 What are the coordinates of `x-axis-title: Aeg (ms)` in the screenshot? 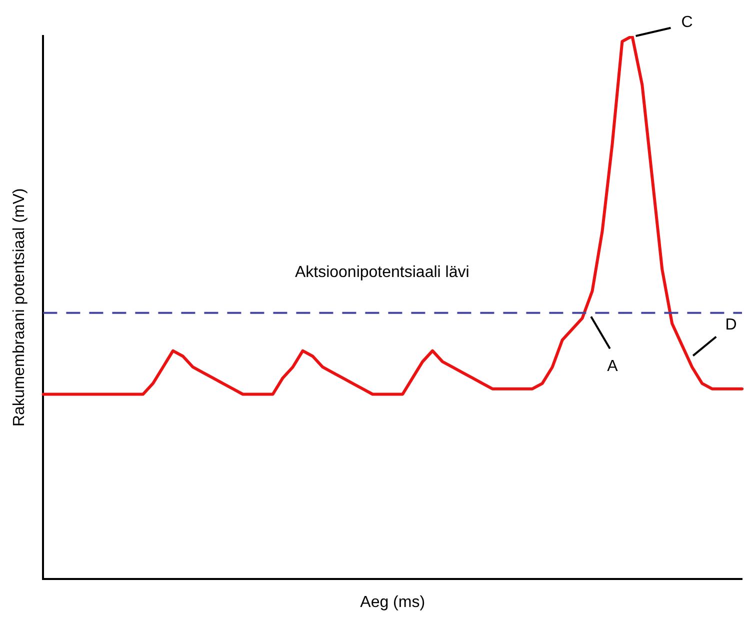 It's located at (393, 602).